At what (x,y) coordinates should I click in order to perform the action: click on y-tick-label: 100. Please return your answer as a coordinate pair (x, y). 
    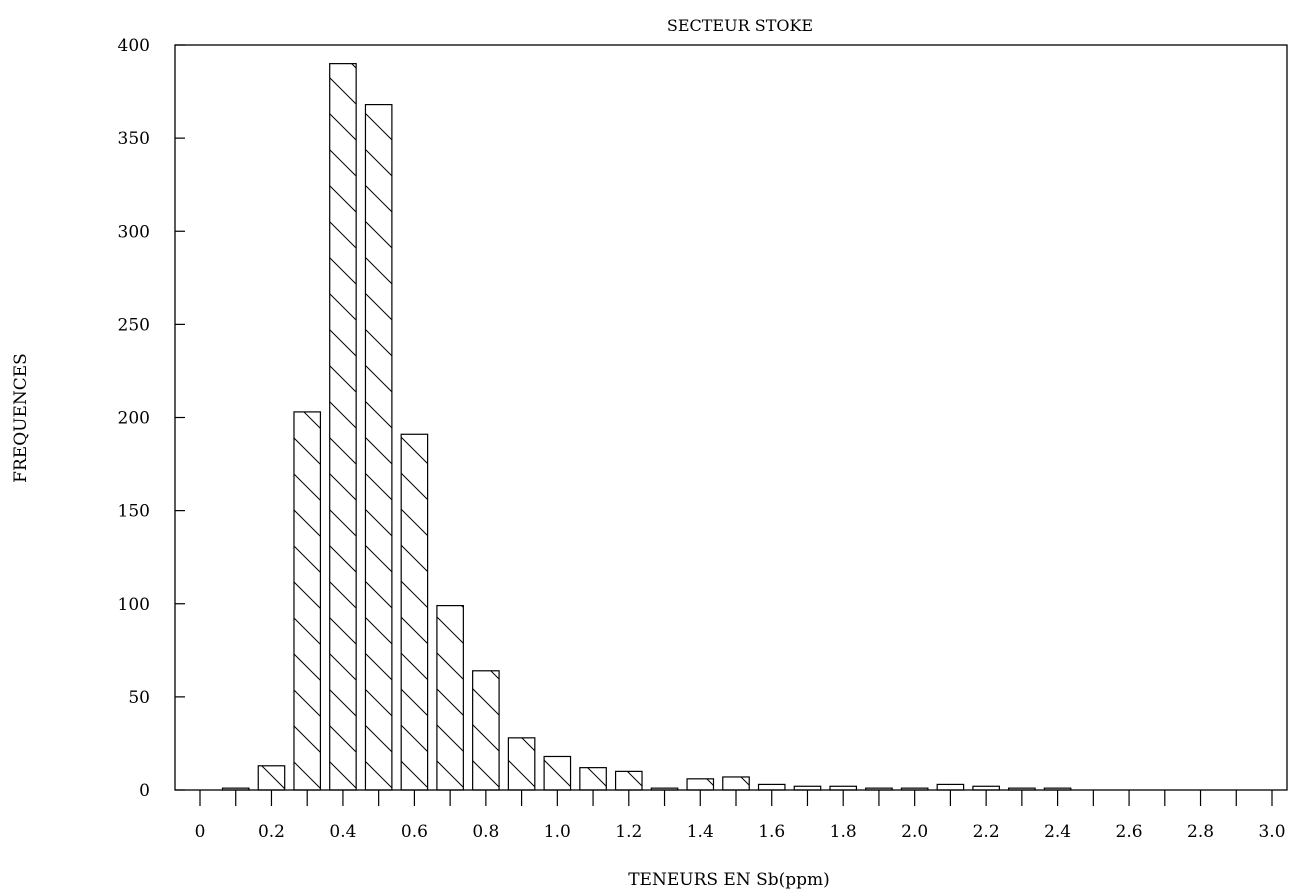
    Looking at the image, I should click on (134, 605).